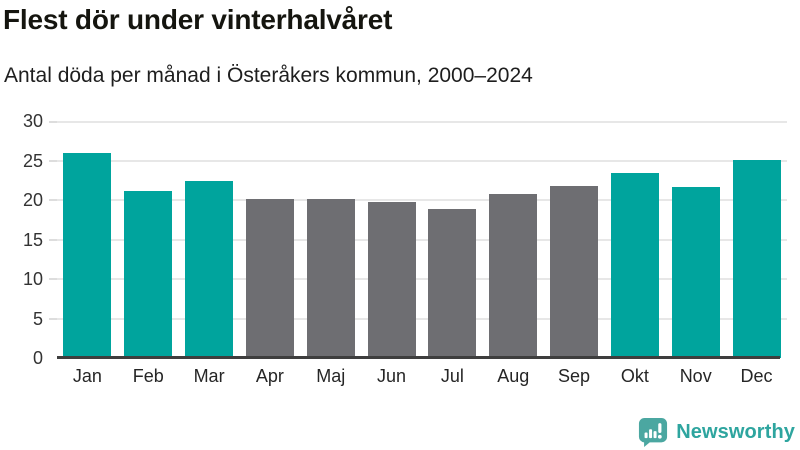  What do you see at coordinates (574, 376) in the screenshot?
I see `x-tick-label-sep: Sep` at bounding box center [574, 376].